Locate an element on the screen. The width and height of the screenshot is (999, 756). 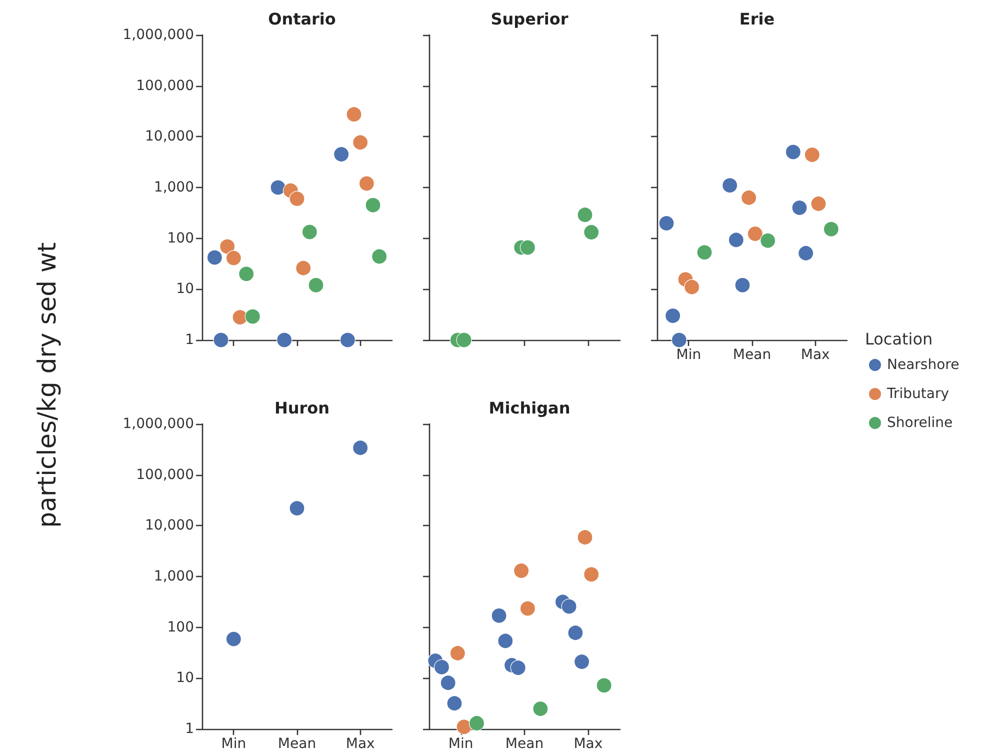
chart-title: Huron is located at coordinates (302, 408).